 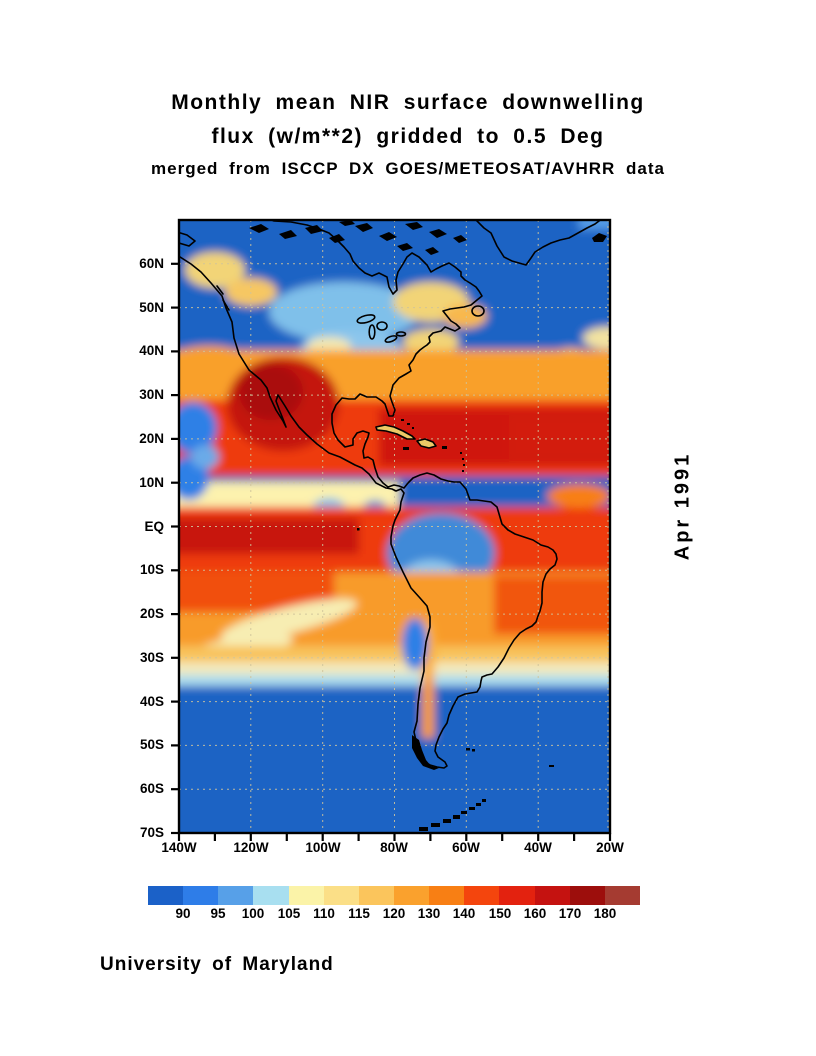 What do you see at coordinates (151, 394) in the screenshot?
I see `lat-tick-label: 30N` at bounding box center [151, 394].